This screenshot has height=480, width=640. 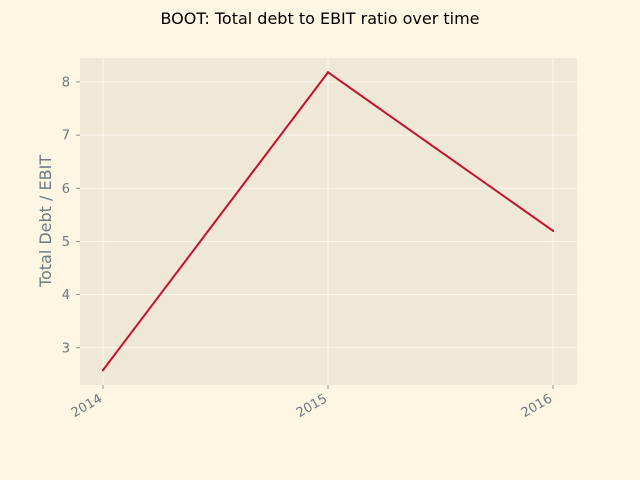 What do you see at coordinates (537, 406) in the screenshot?
I see `x-tick-label: 2016` at bounding box center [537, 406].